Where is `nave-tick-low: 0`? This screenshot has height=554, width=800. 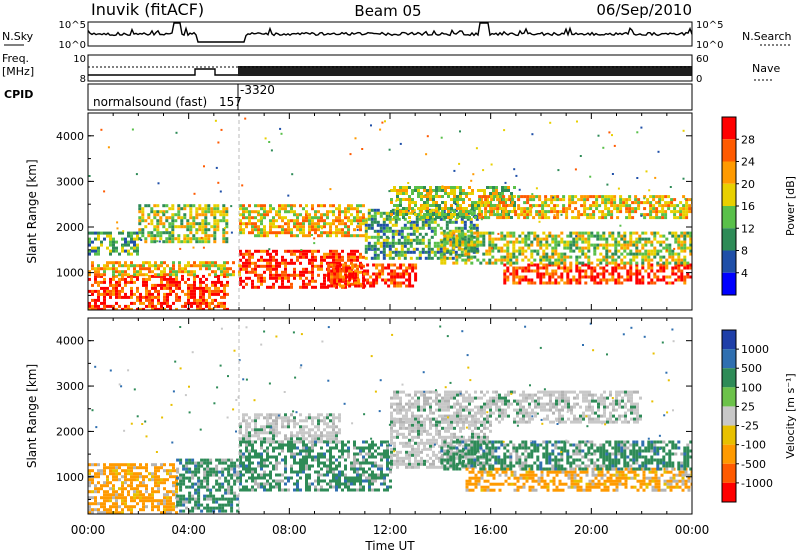 nave-tick-low: 0 is located at coordinates (699, 79).